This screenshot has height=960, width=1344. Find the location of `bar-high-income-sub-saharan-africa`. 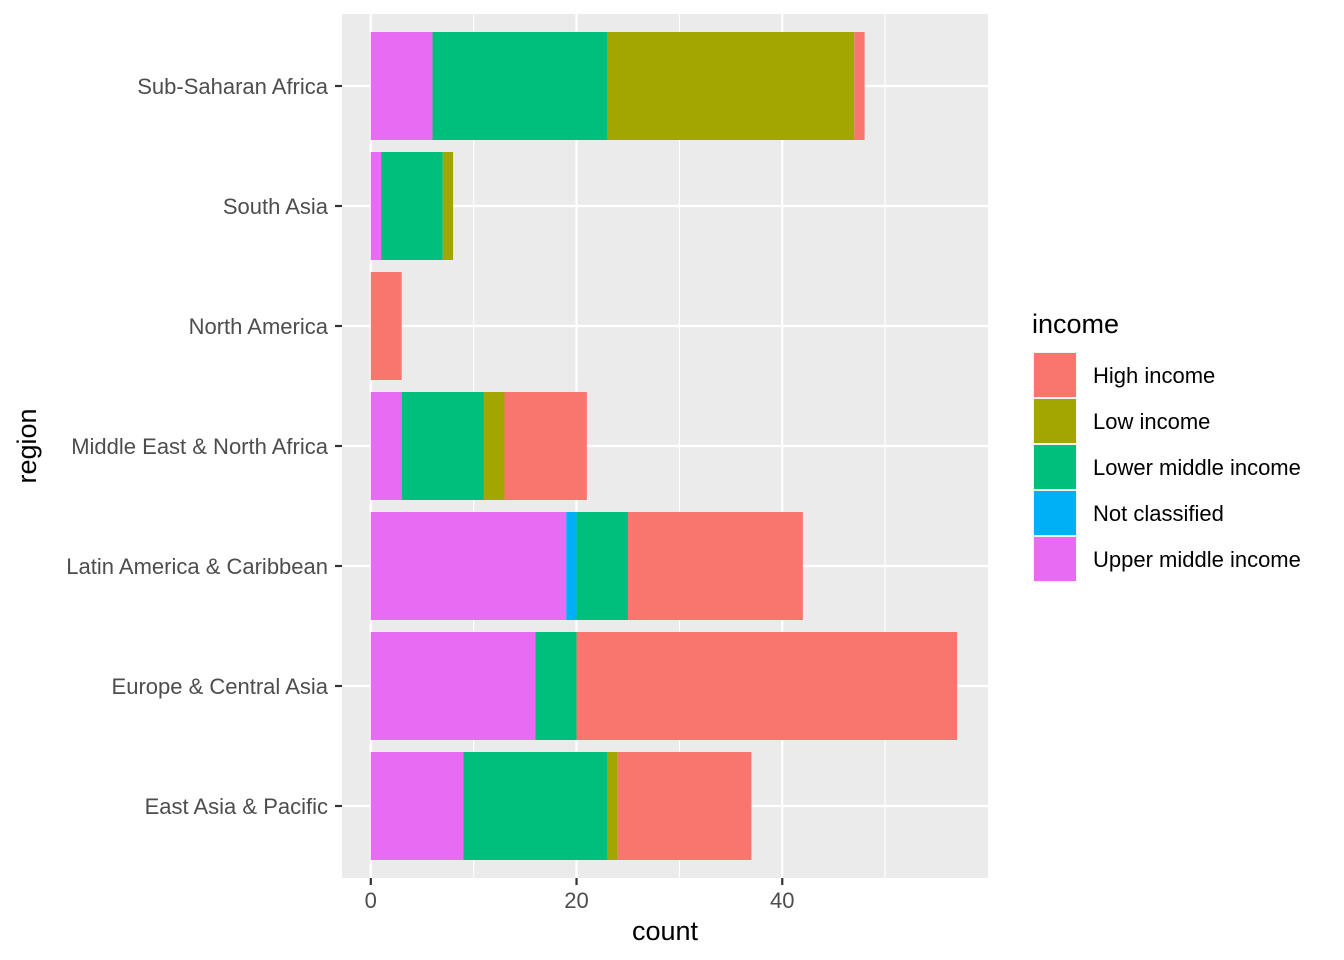

bar-high-income-sub-saharan-africa is located at coordinates (859, 86).